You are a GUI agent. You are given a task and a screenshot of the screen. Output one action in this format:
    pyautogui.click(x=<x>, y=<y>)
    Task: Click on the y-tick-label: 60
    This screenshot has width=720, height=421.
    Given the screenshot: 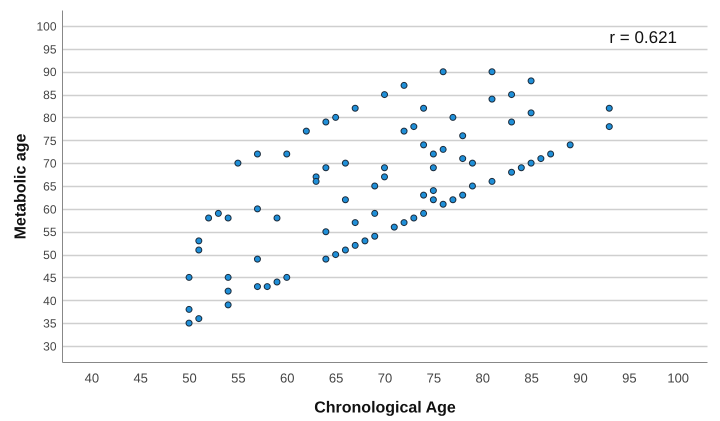 What is the action you would take?
    pyautogui.click(x=50, y=209)
    